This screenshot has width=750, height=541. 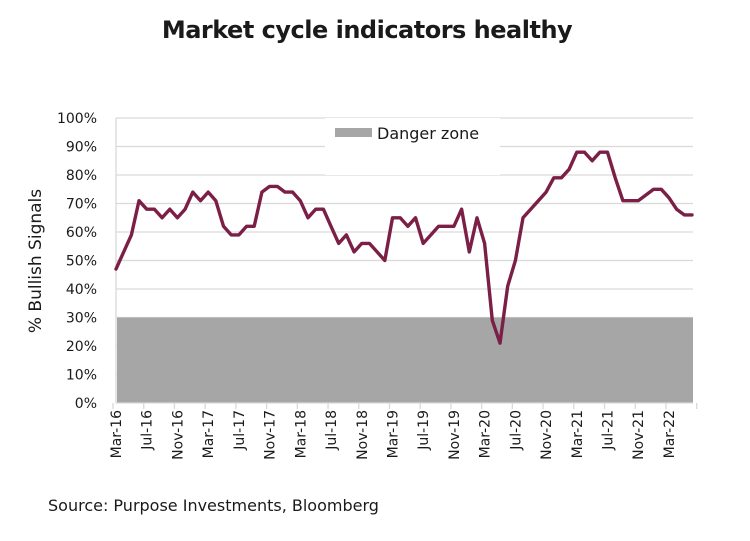 I want to click on y-tick-label: 0%, so click(x=86, y=404).